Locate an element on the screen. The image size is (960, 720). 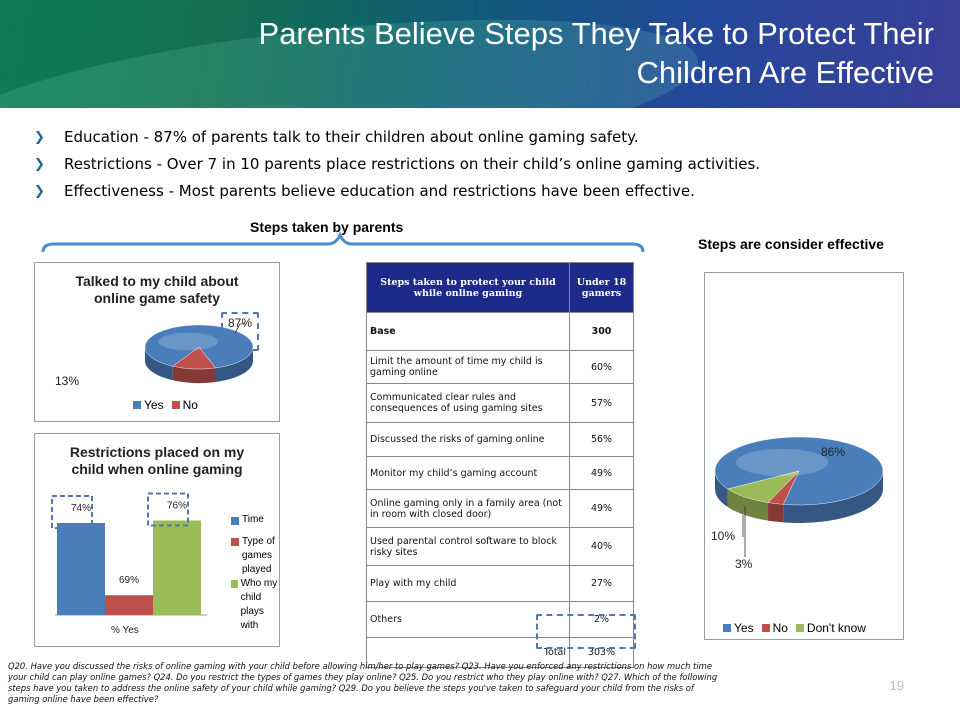
table-row-base: Base 300 is located at coordinates (500, 331).